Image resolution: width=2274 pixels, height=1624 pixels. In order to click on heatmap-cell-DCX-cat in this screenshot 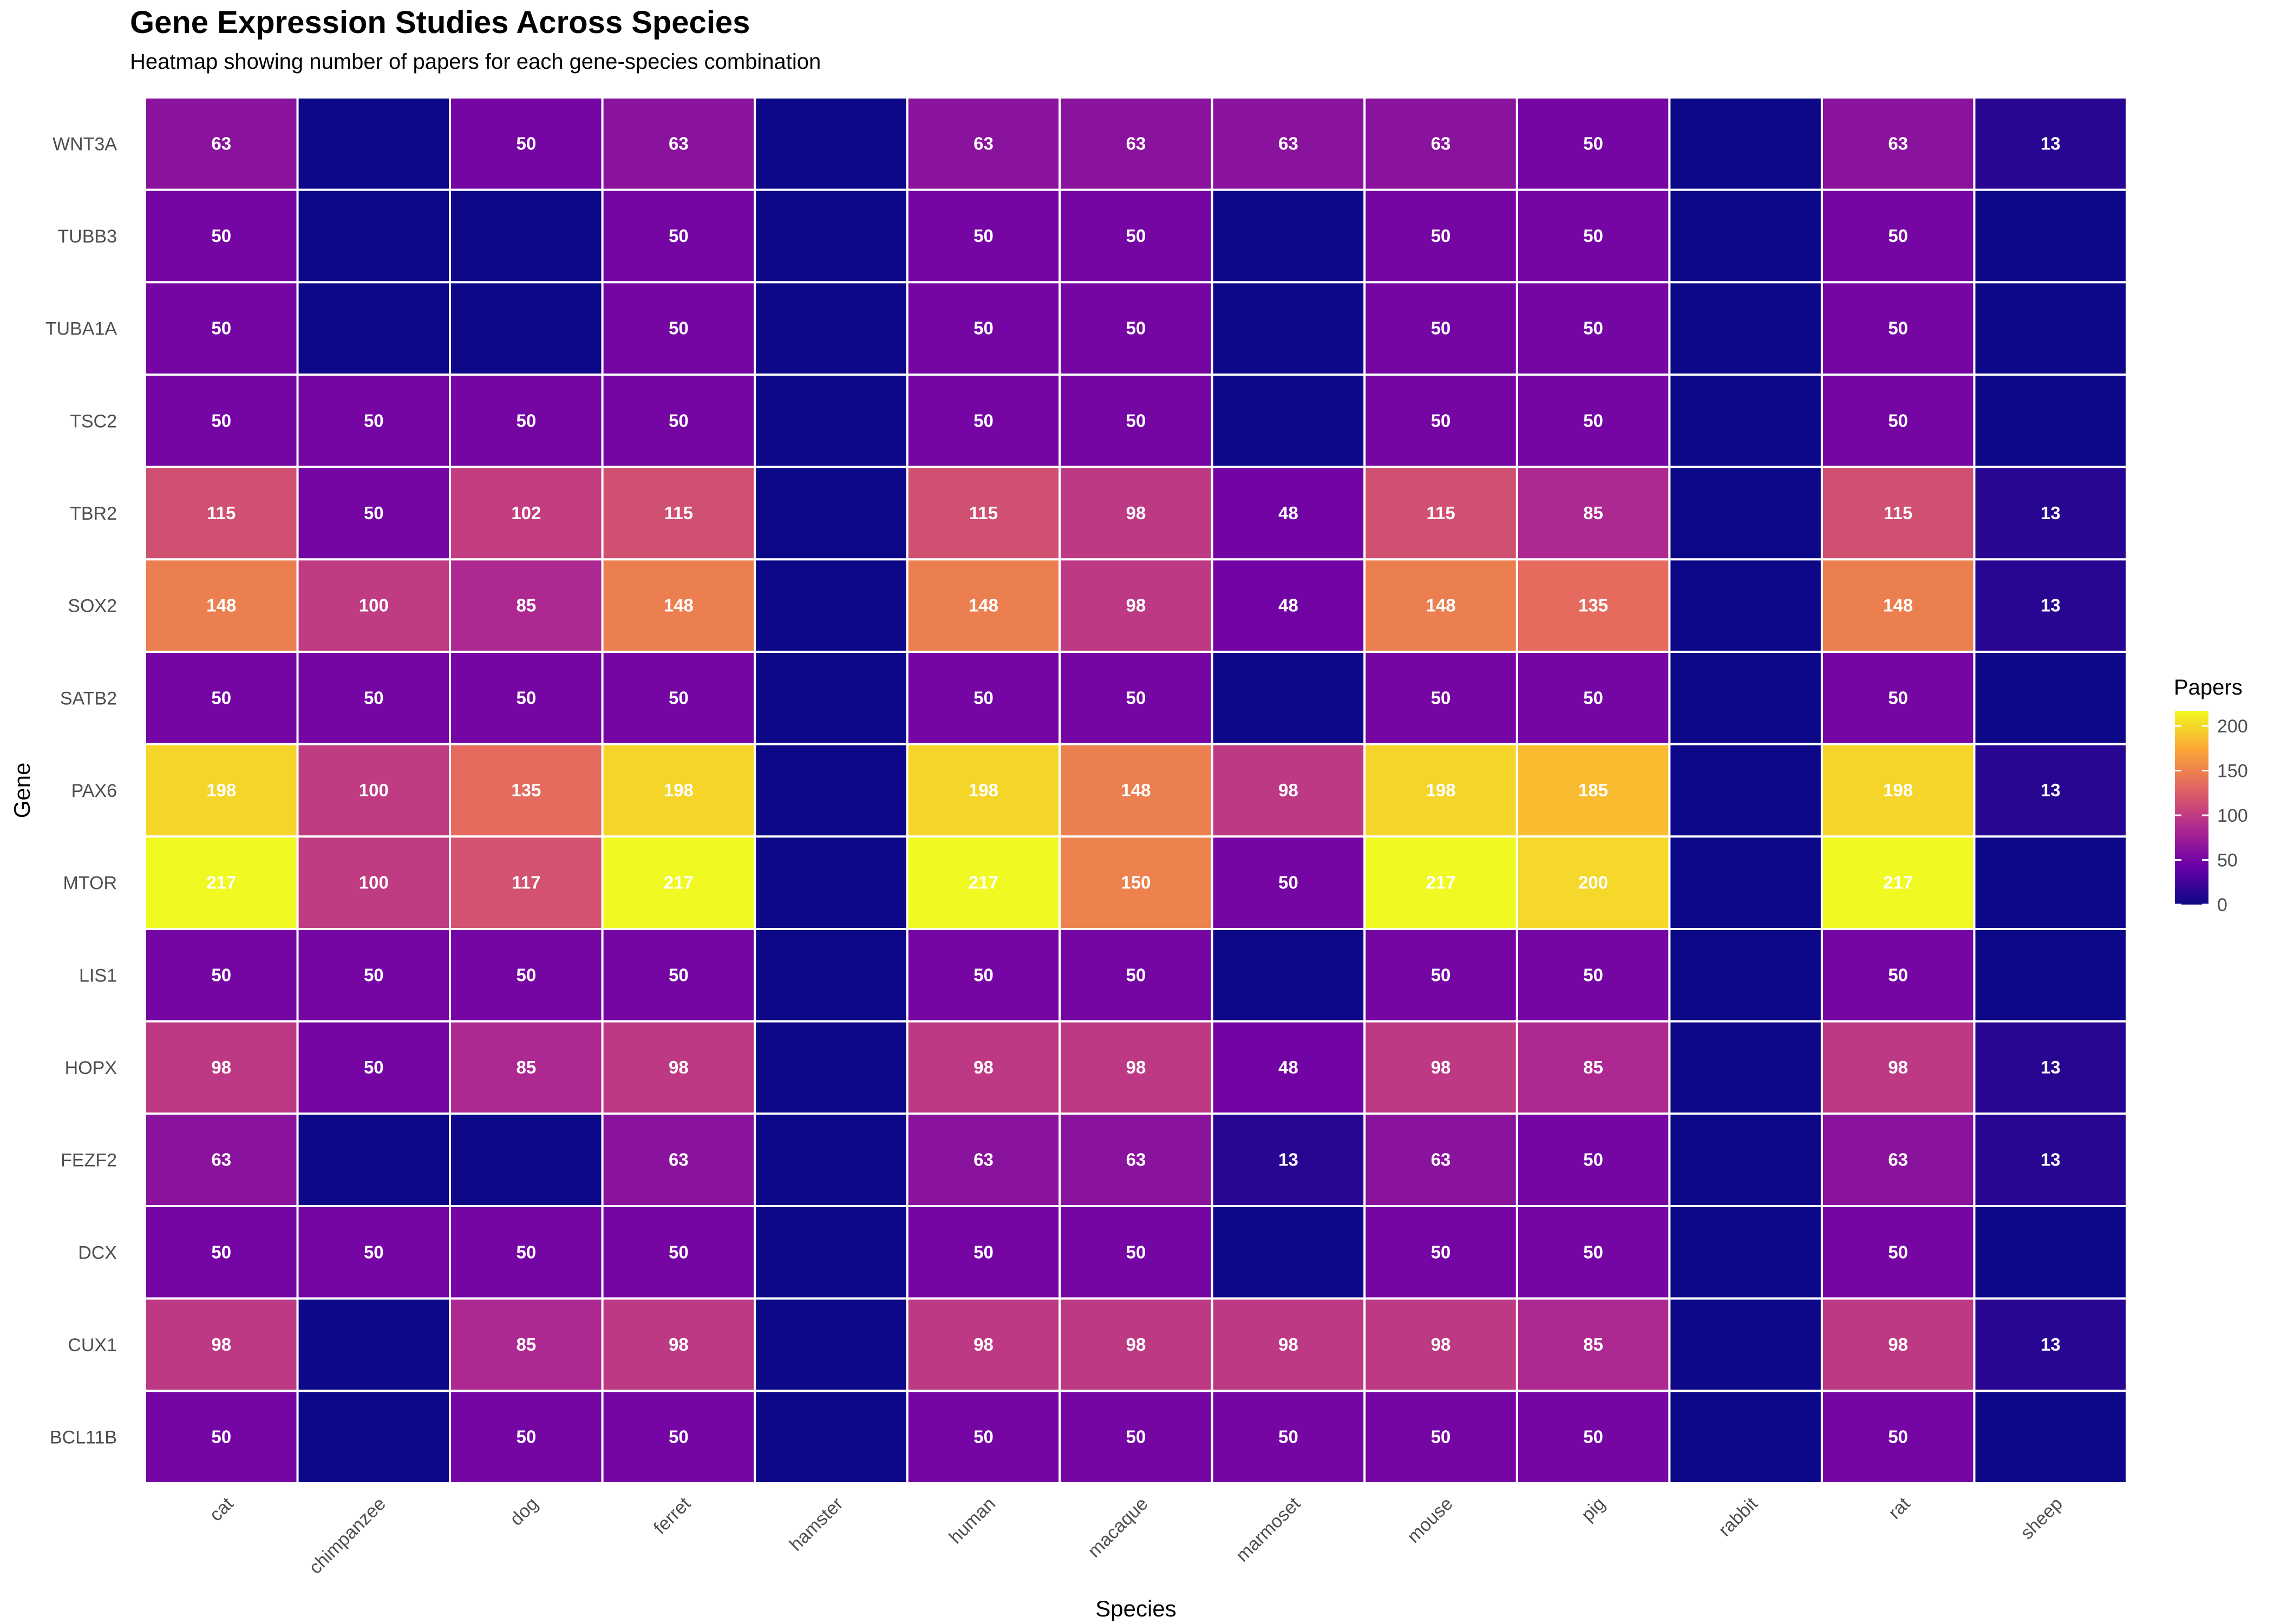, I will do `click(222, 1252)`.